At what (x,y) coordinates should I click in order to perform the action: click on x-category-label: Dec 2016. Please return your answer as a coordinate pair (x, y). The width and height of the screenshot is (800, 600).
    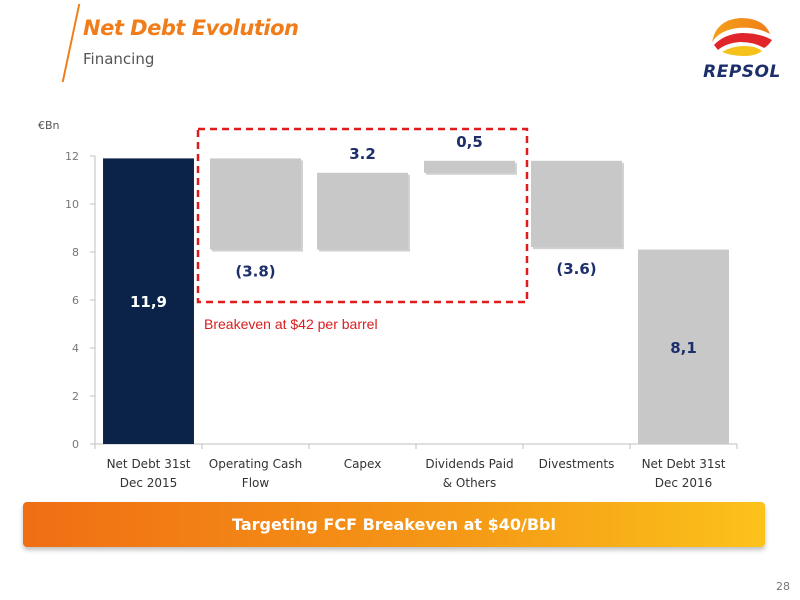
    Looking at the image, I should click on (684, 483).